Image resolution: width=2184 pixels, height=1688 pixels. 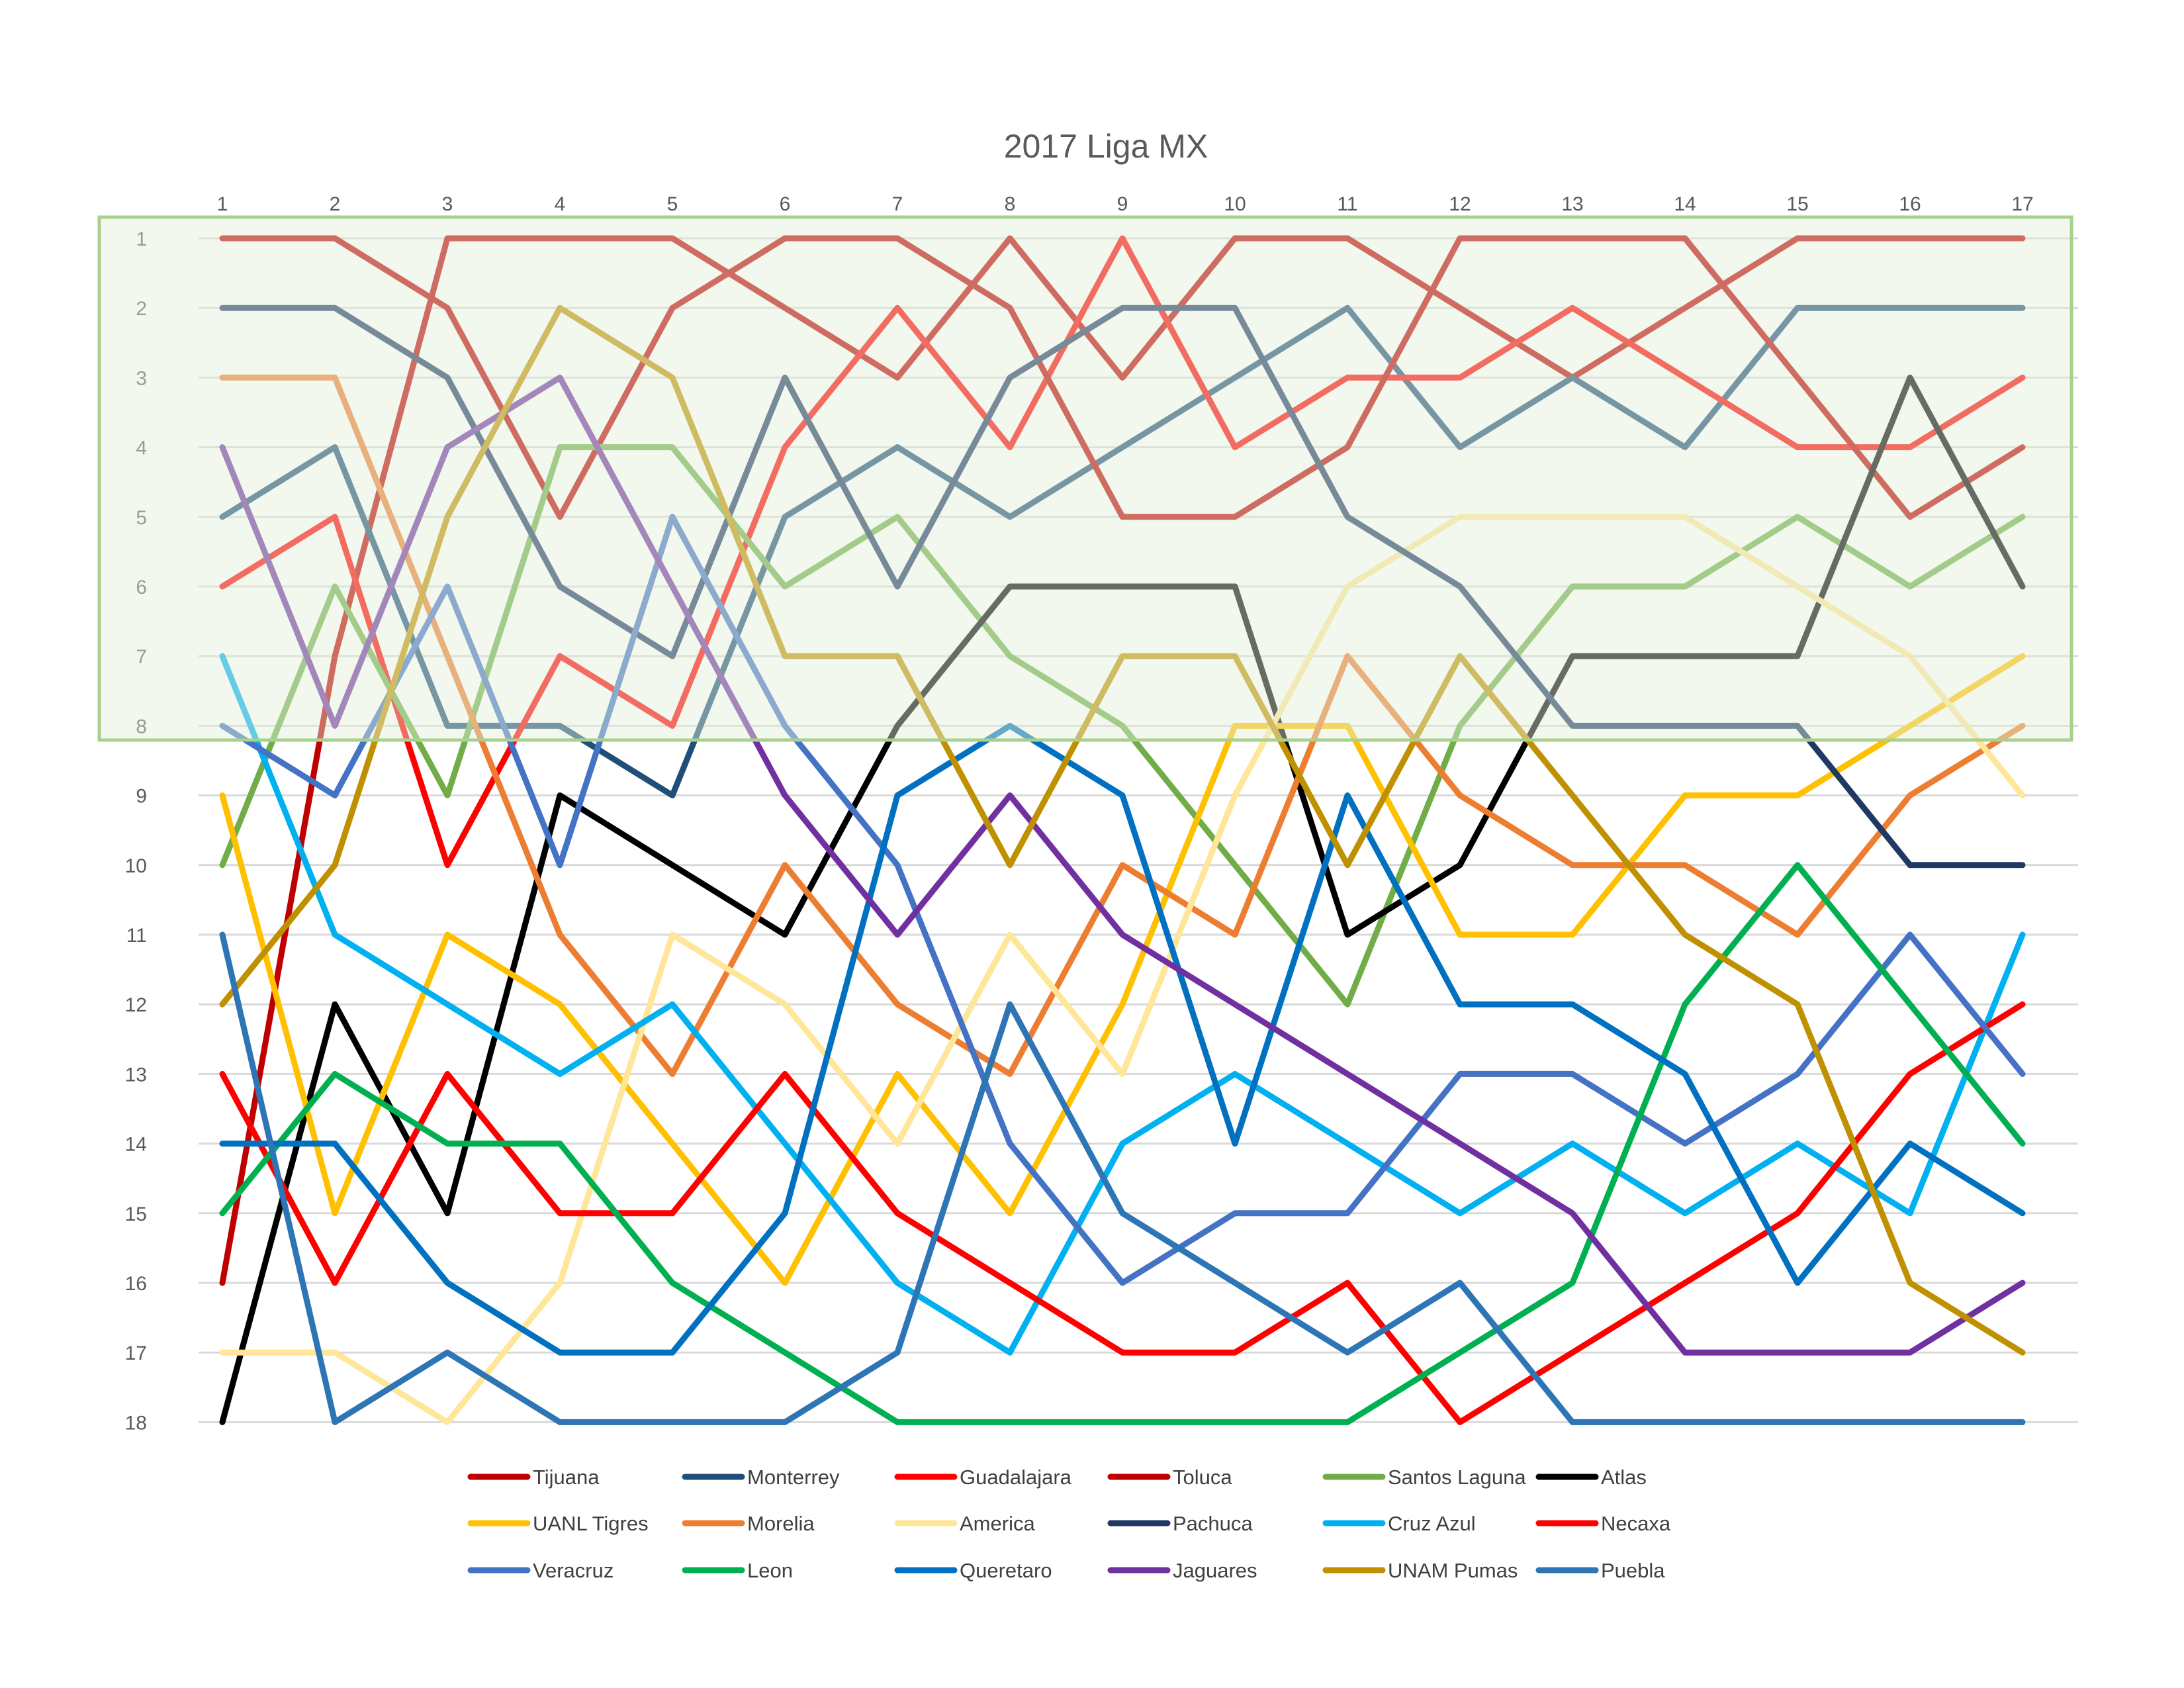 I want to click on x-tick-label: 8, so click(x=1011, y=204).